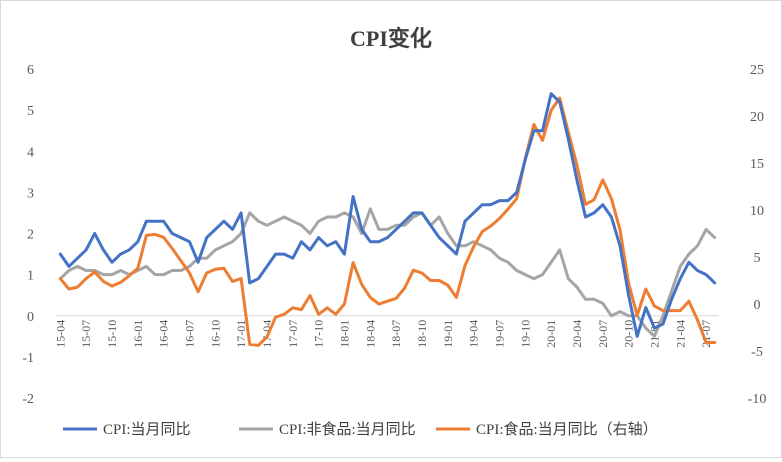 This screenshot has height=462, width=782. Describe the element at coordinates (215, 334) in the screenshot. I see `x-tick-label: 16-10` at that location.